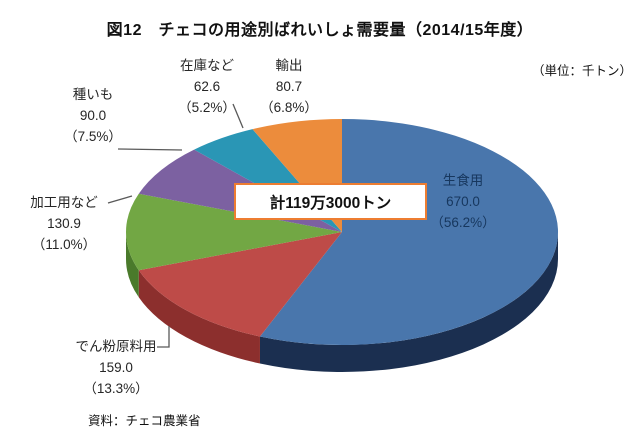  What do you see at coordinates (120, 199) in the screenshot?
I see `leader-line-processing` at bounding box center [120, 199].